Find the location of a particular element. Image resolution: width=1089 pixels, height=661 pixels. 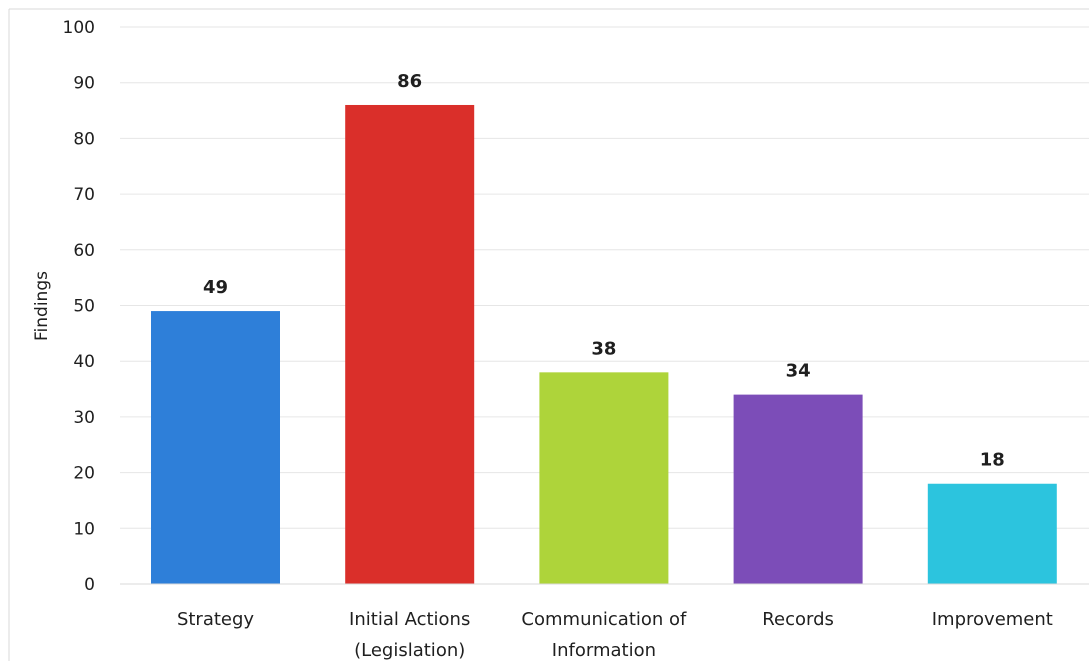

y-axis-title: Findings is located at coordinates (42, 306).